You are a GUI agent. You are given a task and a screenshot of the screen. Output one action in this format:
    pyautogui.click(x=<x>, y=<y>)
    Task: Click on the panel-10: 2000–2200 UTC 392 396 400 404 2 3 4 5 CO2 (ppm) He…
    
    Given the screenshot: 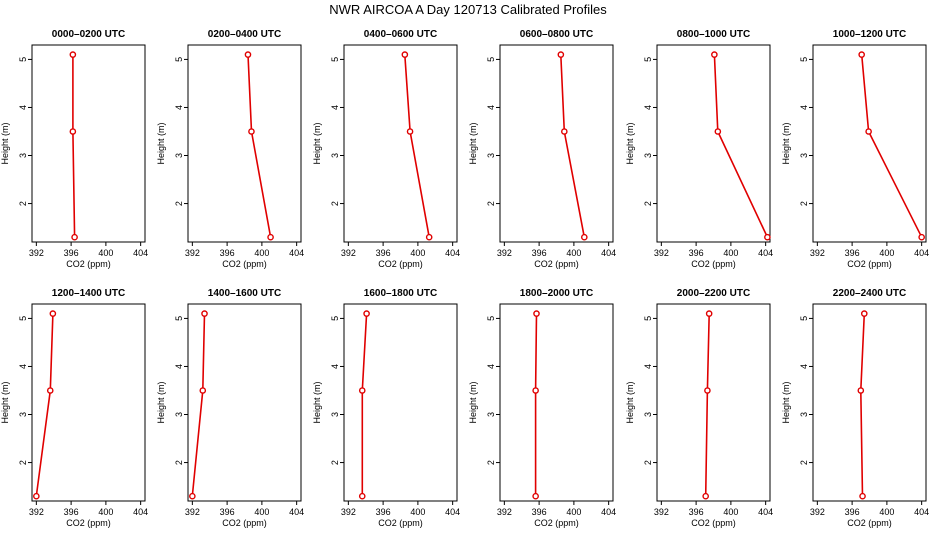 What is the action you would take?
    pyautogui.click(x=699, y=408)
    